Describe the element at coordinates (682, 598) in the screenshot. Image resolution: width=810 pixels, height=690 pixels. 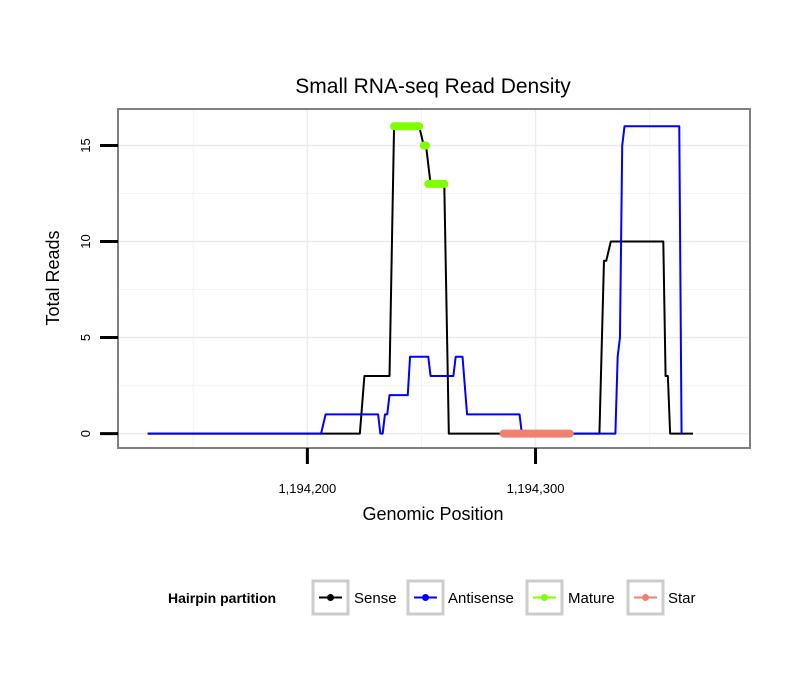
I see `legend-label-star: Star` at that location.